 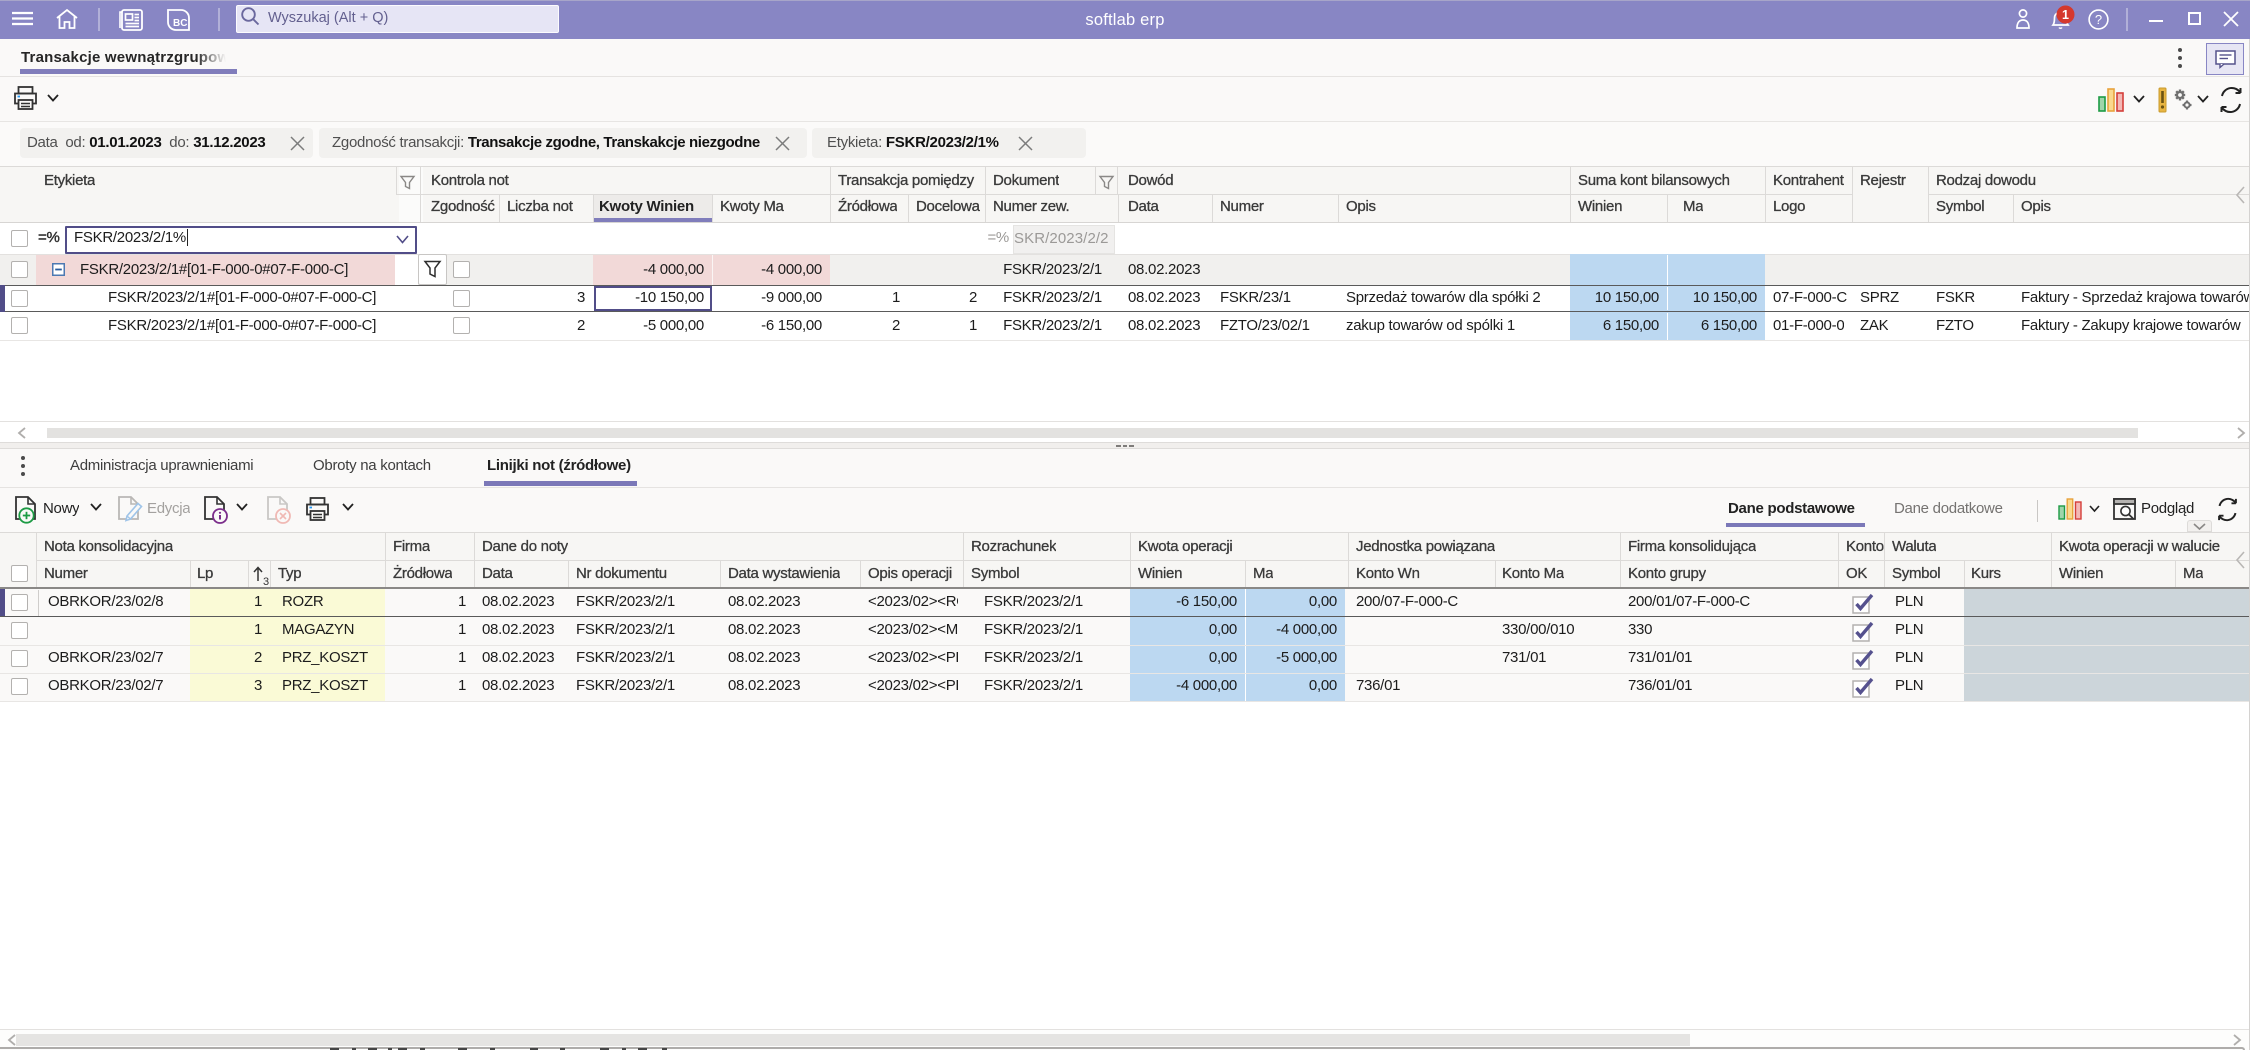 I want to click on svg-text: BC, so click(x=180, y=23).